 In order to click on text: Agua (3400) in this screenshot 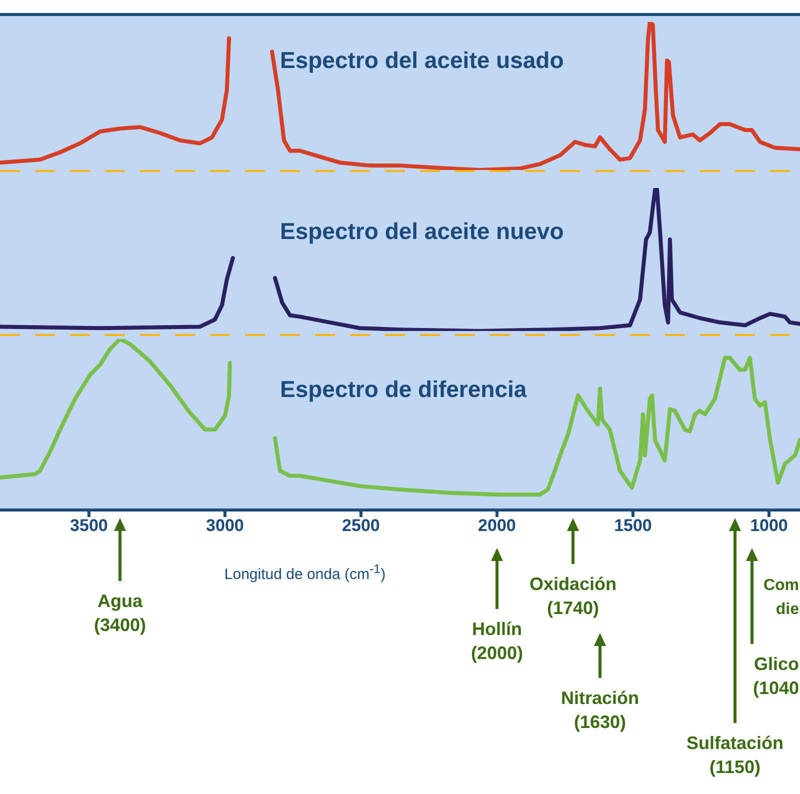, I will do `click(120, 613)`.